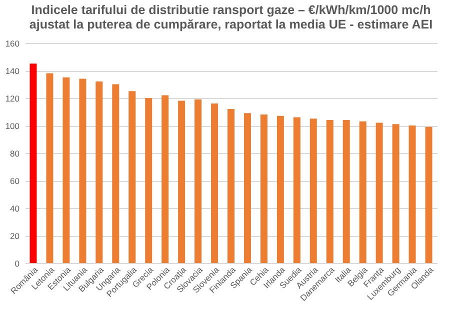  What do you see at coordinates (15, 181) in the screenshot?
I see `y-tick-label: 60` at bounding box center [15, 181].